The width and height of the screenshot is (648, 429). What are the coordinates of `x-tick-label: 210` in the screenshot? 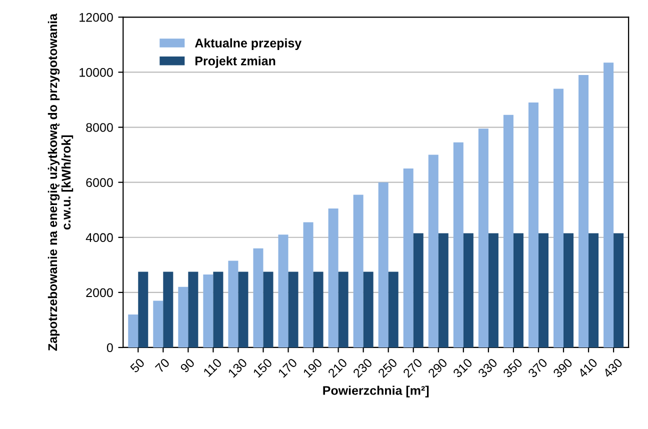 It's located at (337, 368).